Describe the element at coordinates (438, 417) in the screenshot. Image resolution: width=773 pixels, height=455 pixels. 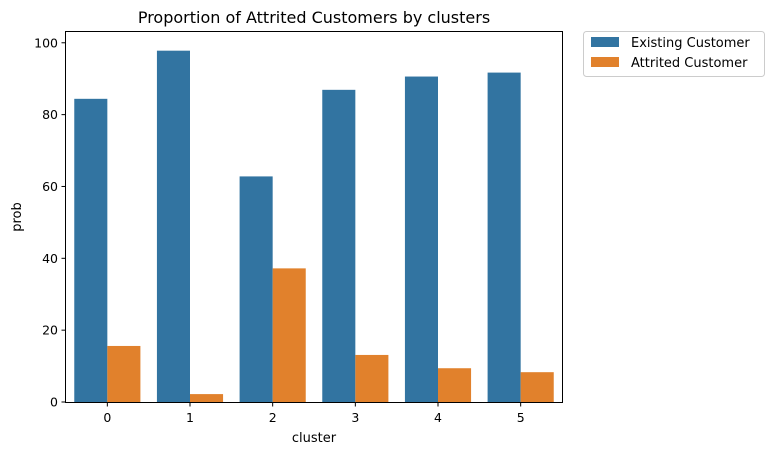
I see `x-tick-label: 4` at that location.